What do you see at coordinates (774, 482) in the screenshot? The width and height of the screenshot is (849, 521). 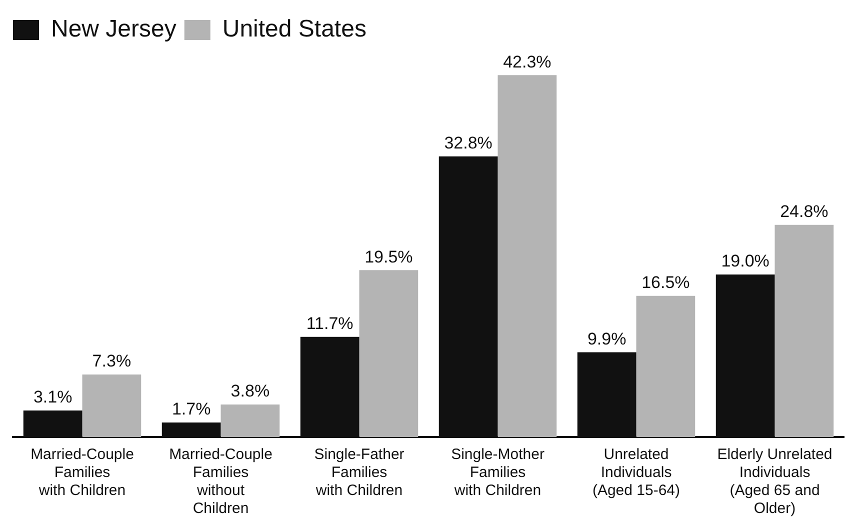 I see `x-tick-label: Elderly Unrelated Individuals (Aged 65 and Older)` at bounding box center [774, 482].